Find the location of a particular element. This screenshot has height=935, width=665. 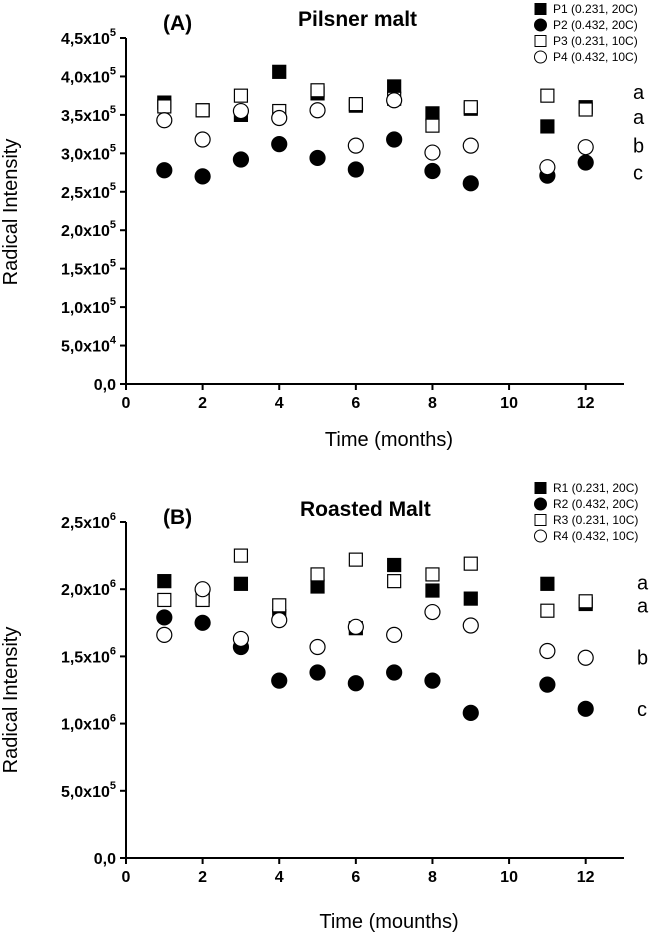

panel-a-y-axis-title: Radical Intensity is located at coordinates (11, 212).